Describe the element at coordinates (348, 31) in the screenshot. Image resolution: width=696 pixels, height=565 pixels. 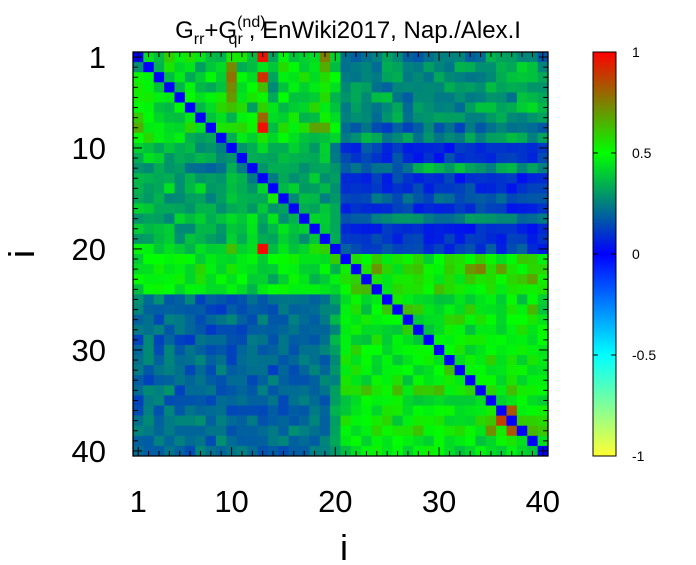
I see `chart-title: Grr+G(nd) qr, EnWiki2017, Nap./Alex.I` at that location.